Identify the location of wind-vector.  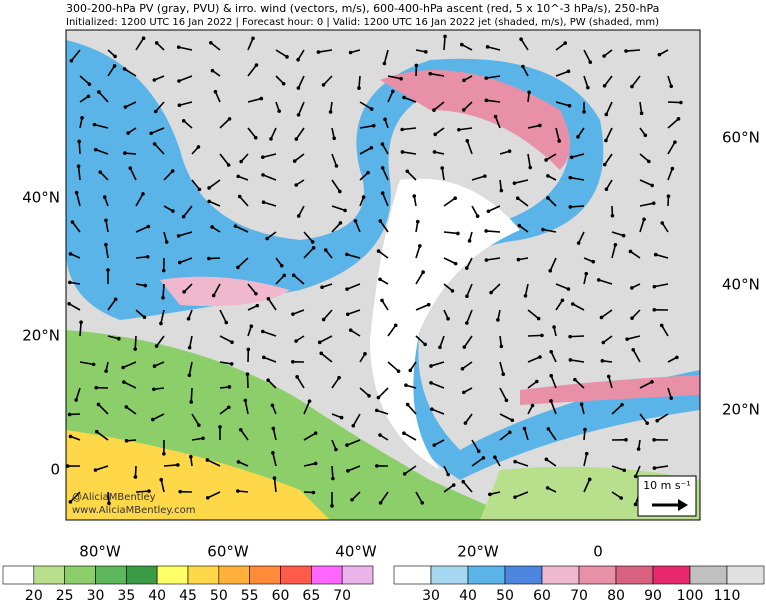
(135, 342).